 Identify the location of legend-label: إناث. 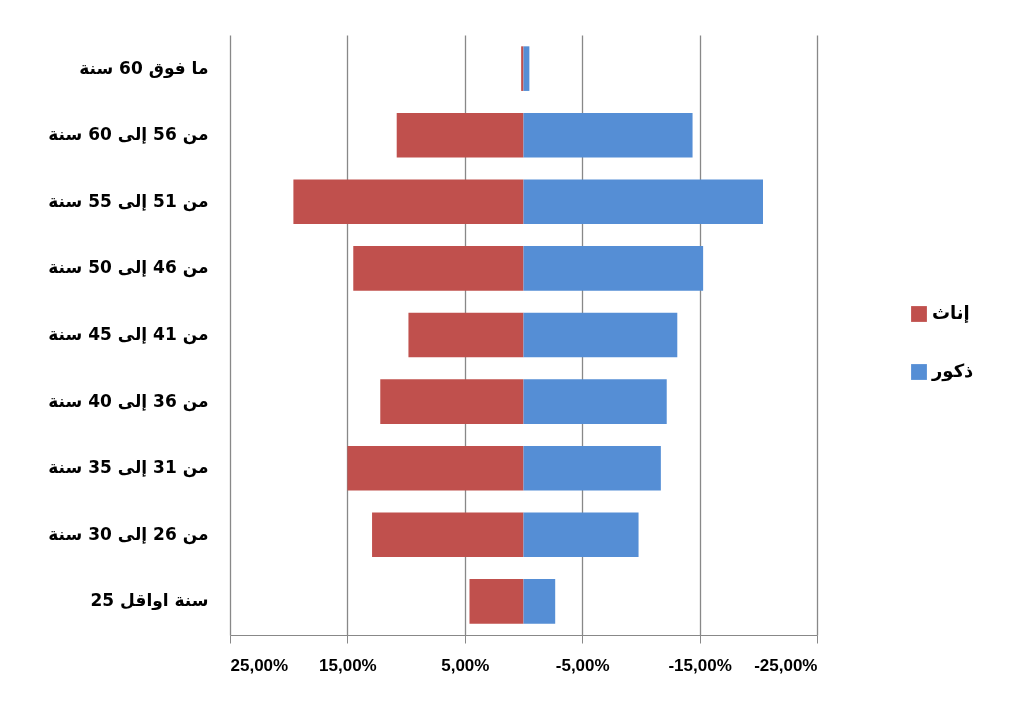
(951, 312).